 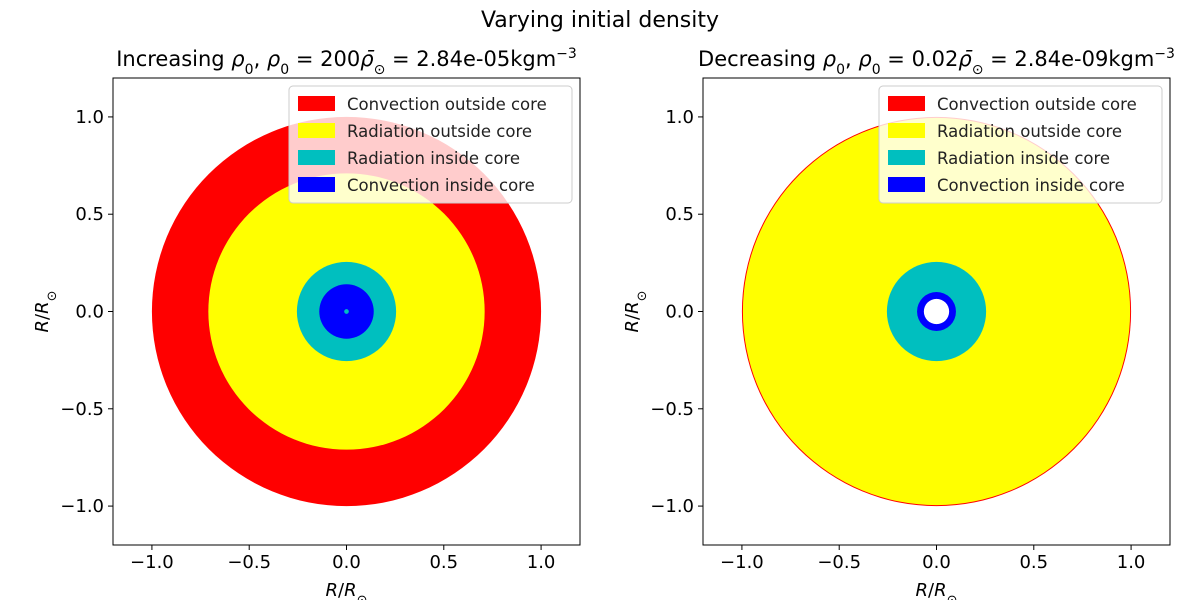 What do you see at coordinates (600, 20) in the screenshot?
I see `figure-suptitle: Varying initial density` at bounding box center [600, 20].